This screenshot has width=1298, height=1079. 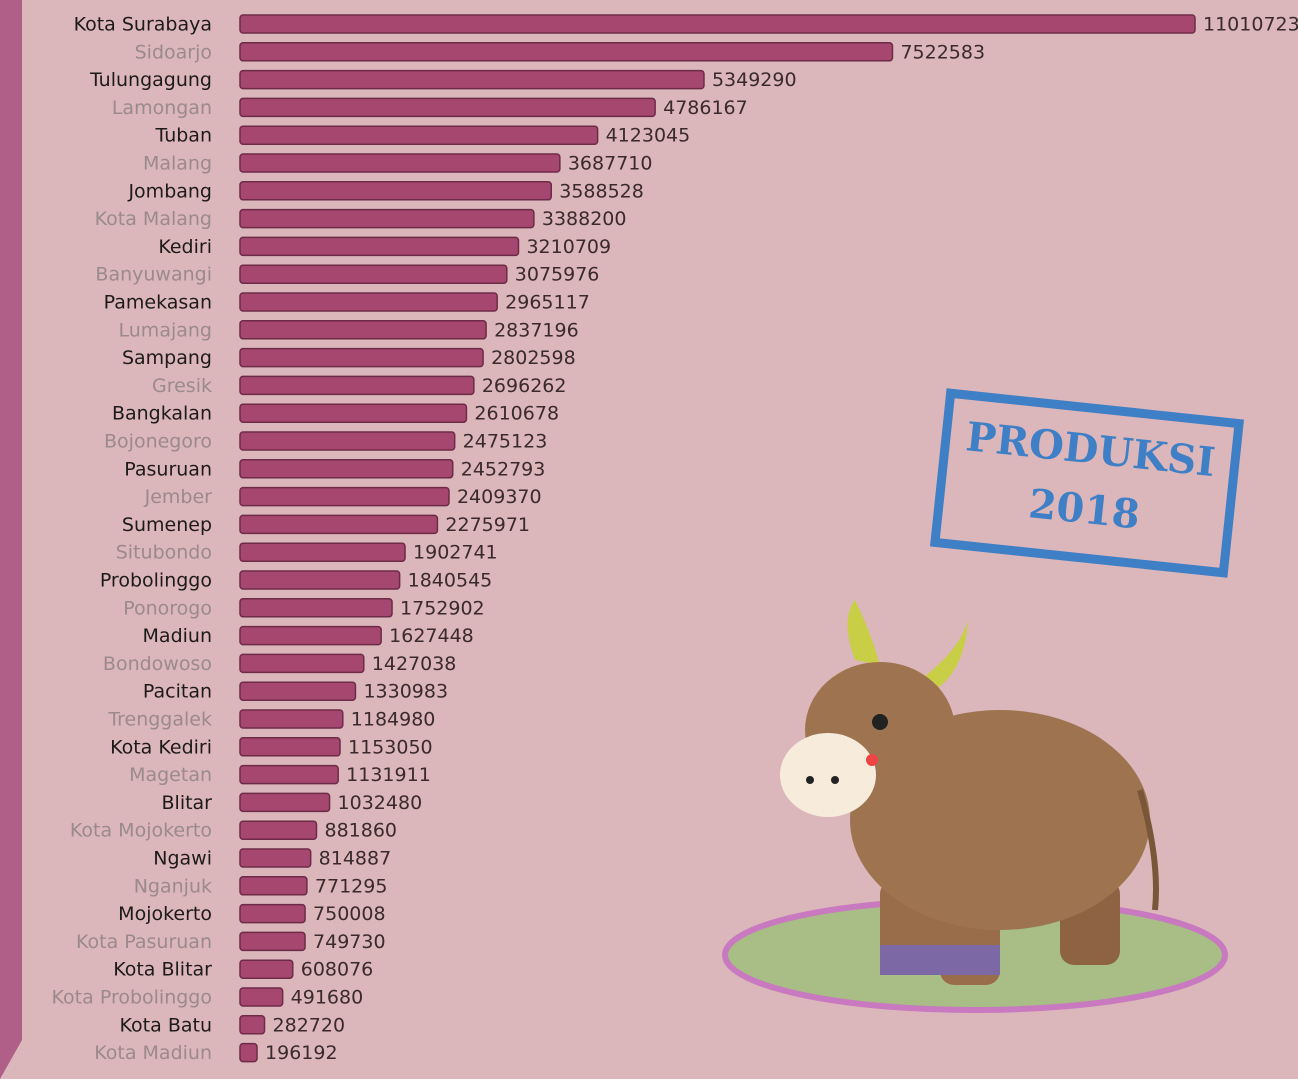 I want to click on value-label: 814887, so click(x=355, y=859).